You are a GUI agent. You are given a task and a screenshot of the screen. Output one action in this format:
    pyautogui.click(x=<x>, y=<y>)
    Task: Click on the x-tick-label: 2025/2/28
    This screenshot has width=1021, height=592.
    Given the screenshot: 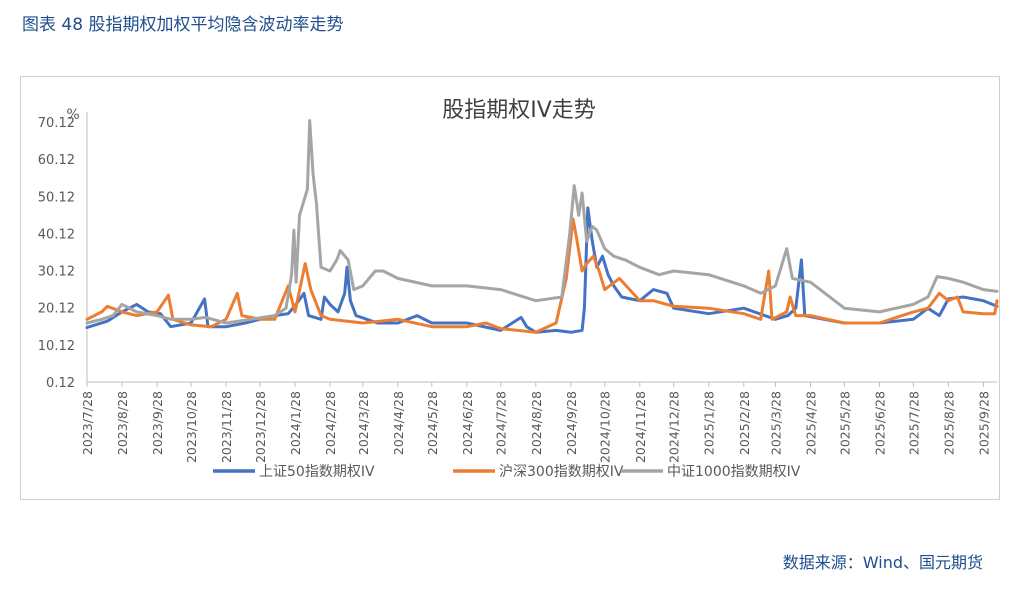 What is the action you would take?
    pyautogui.click(x=744, y=423)
    